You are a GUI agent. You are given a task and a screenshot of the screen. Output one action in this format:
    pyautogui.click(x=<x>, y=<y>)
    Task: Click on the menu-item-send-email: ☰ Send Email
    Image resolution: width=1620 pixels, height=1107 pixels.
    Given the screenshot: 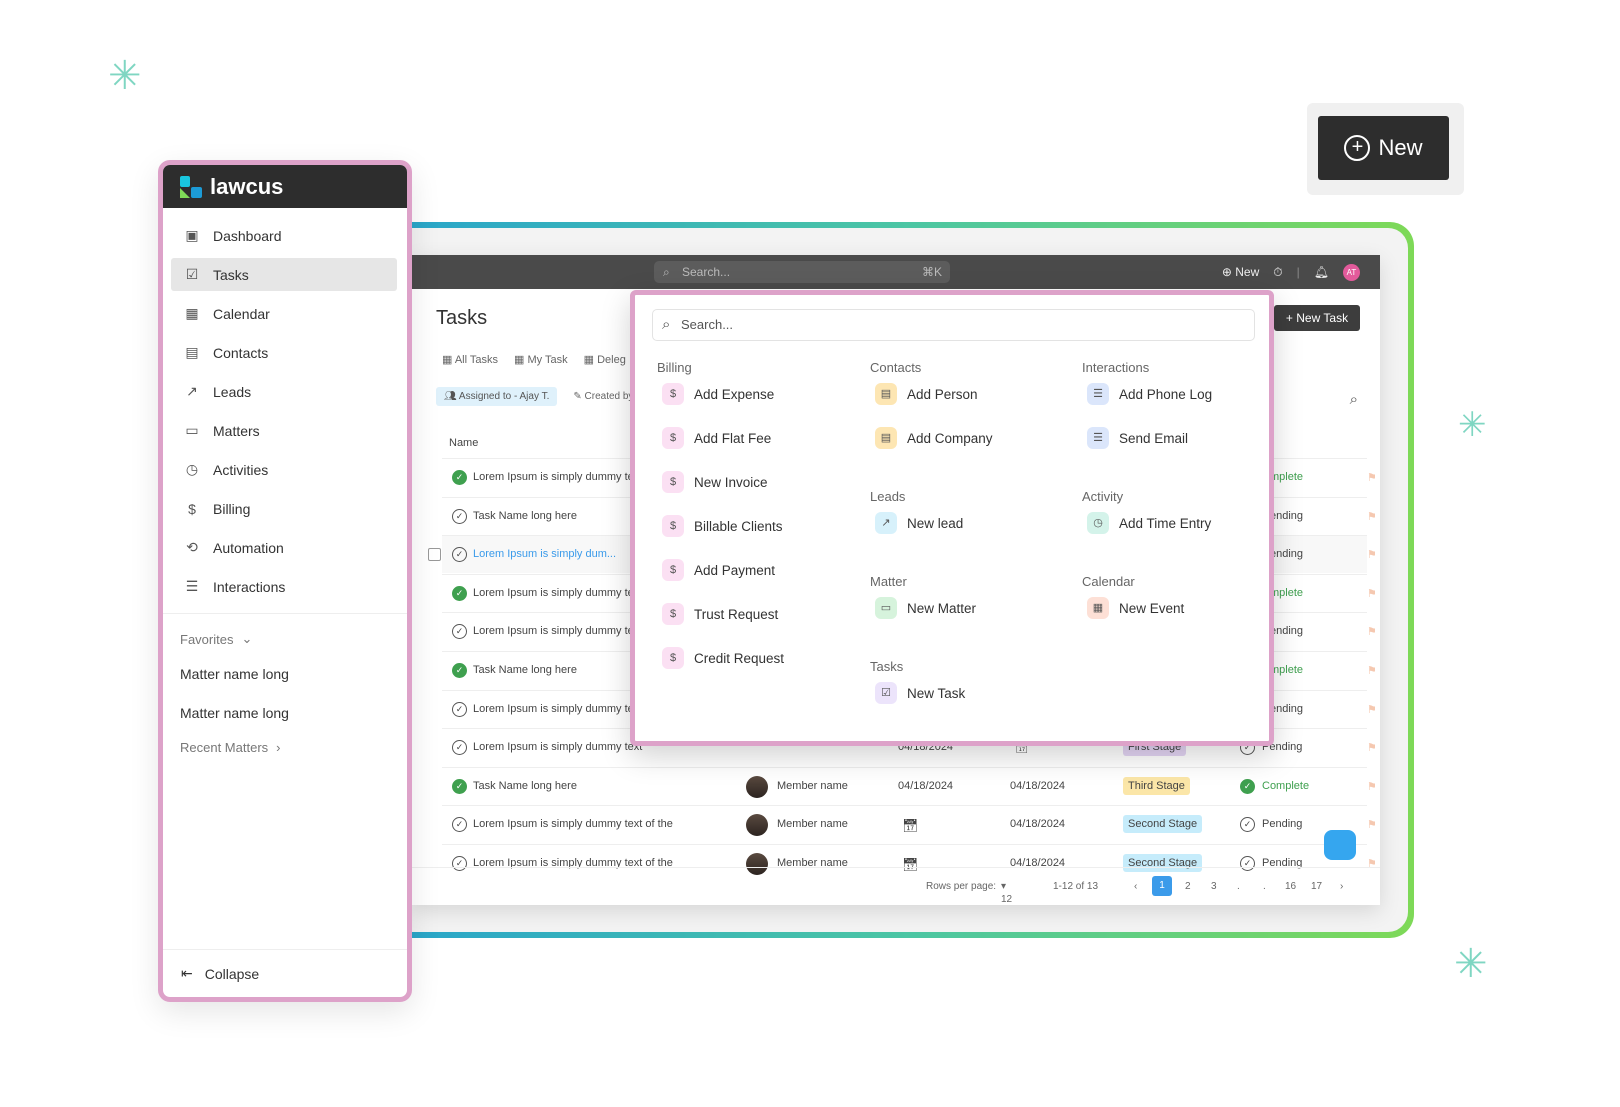 What is the action you would take?
    pyautogui.click(x=1137, y=438)
    